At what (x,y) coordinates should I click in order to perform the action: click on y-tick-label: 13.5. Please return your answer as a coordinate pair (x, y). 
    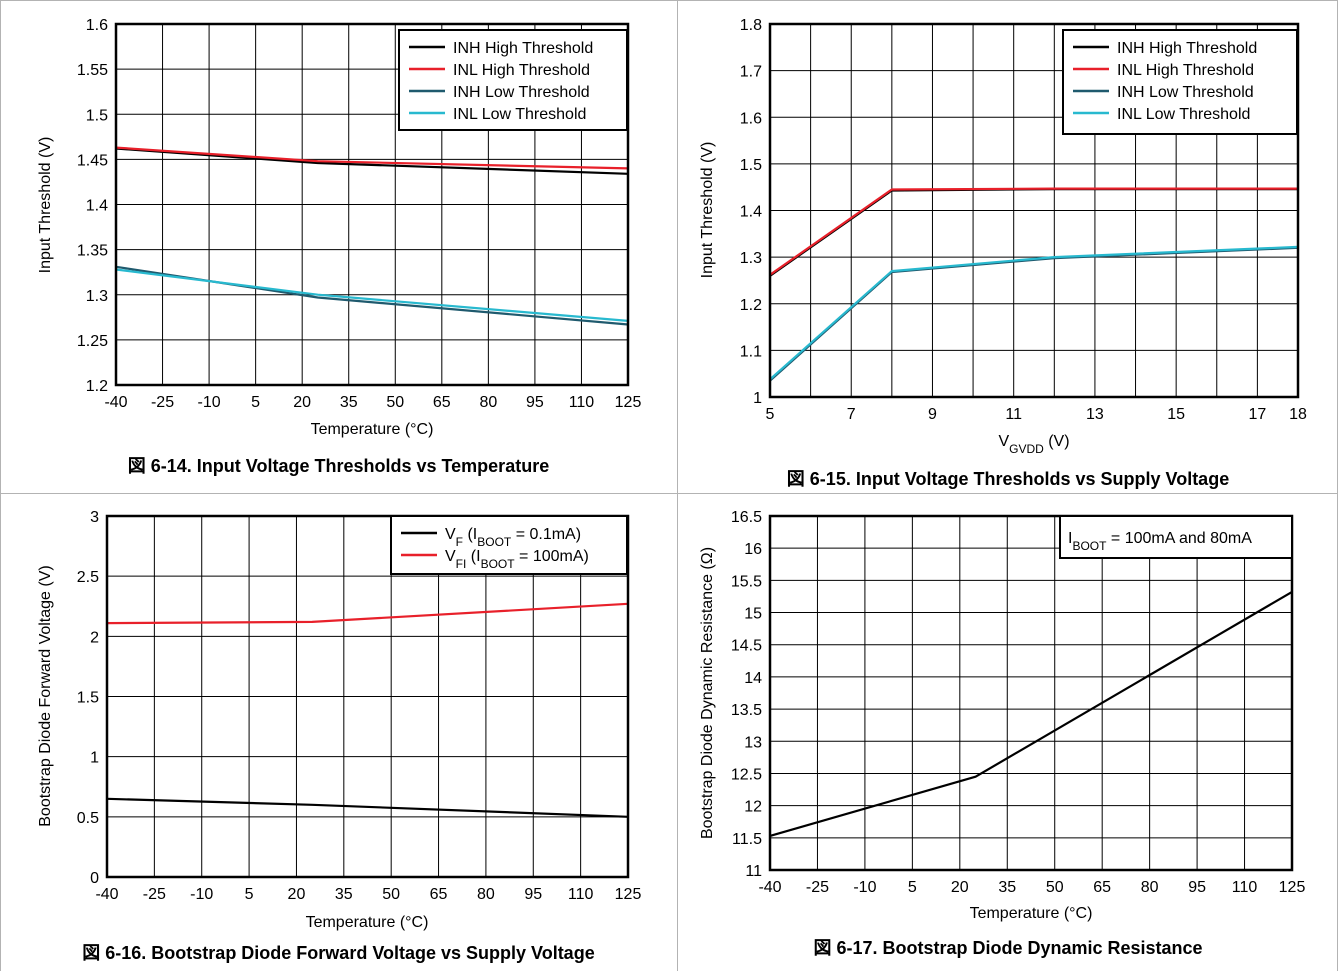
    Looking at the image, I should click on (746, 710).